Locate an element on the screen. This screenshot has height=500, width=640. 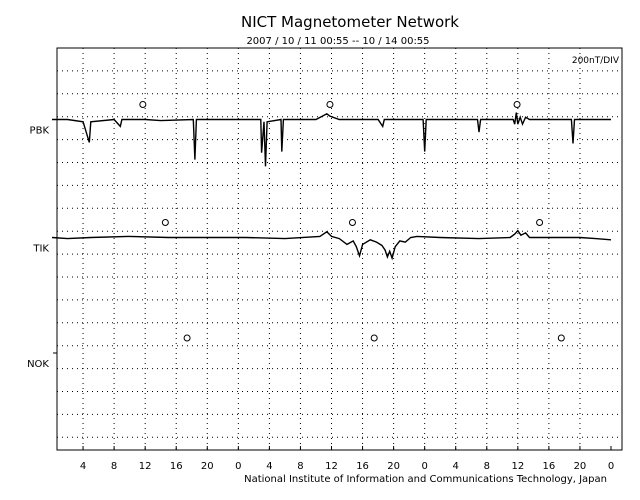
station-label-nok: NOK is located at coordinates (38, 364).